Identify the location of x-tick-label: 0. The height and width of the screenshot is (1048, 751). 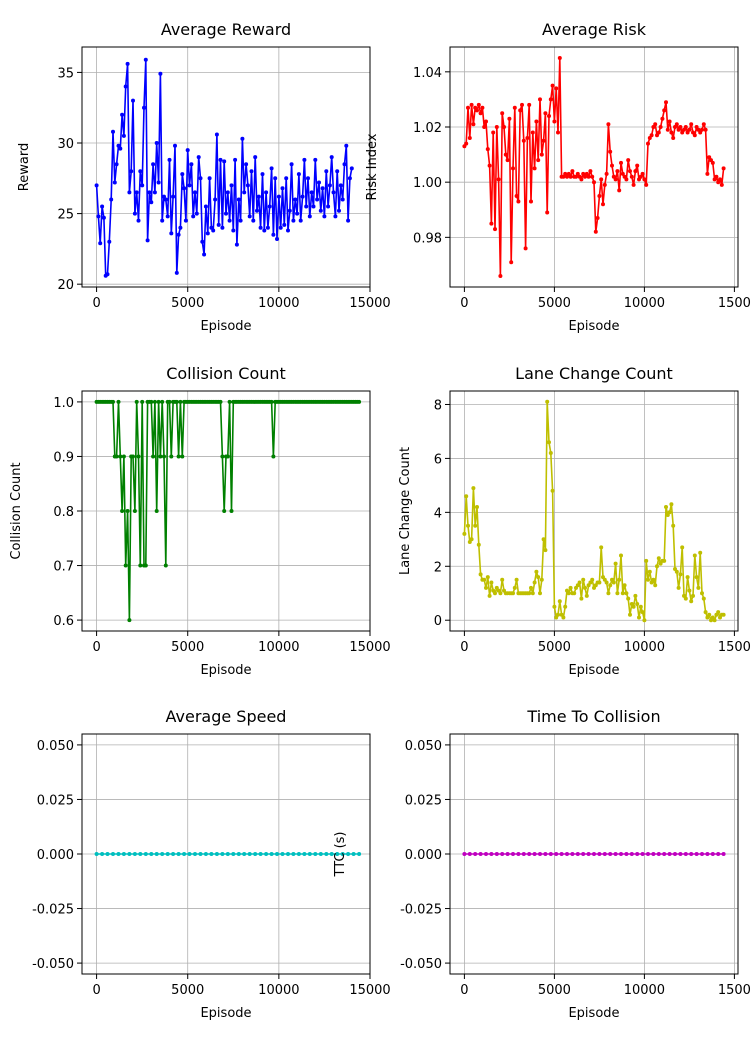
(464, 647).